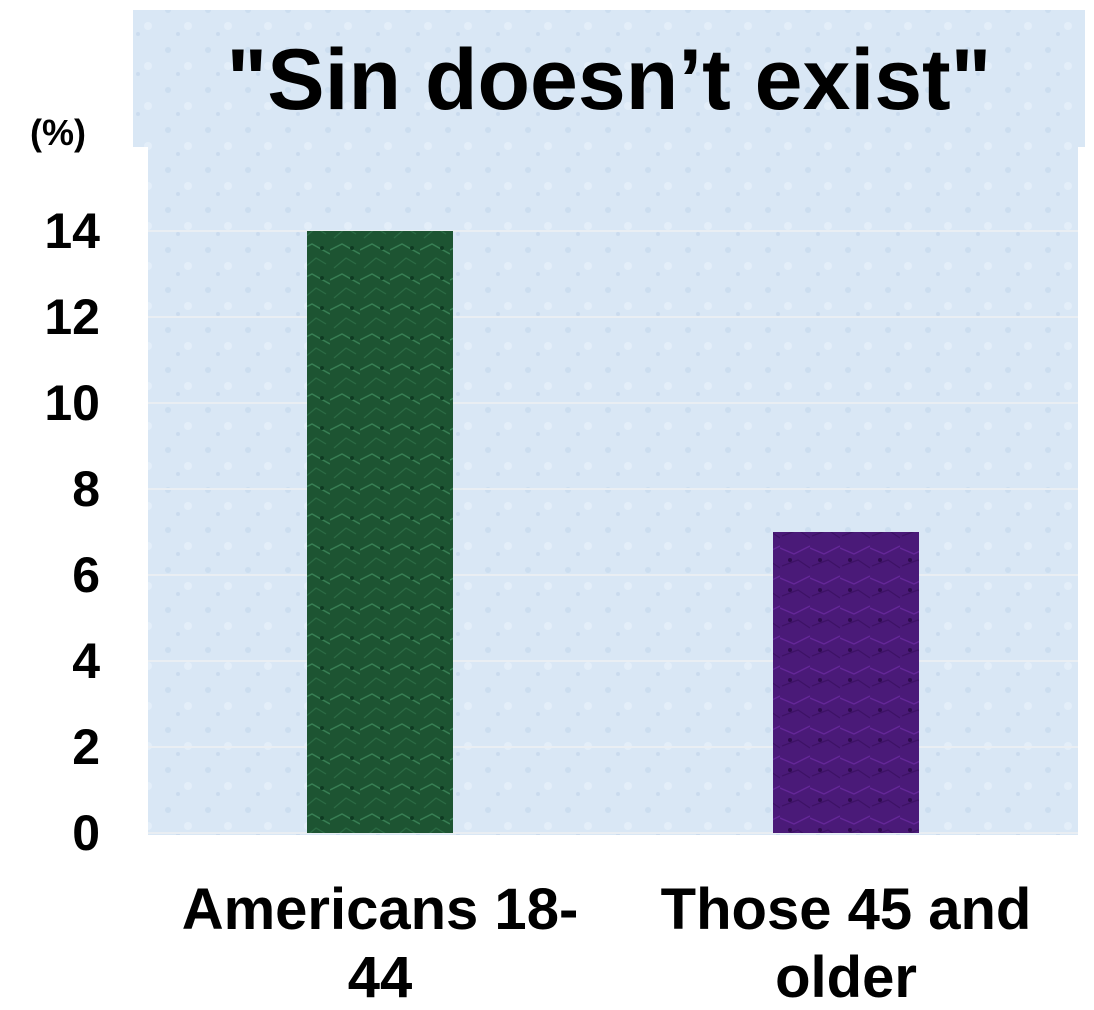  Describe the element at coordinates (86, 489) in the screenshot. I see `y-tick-label: 8` at that location.